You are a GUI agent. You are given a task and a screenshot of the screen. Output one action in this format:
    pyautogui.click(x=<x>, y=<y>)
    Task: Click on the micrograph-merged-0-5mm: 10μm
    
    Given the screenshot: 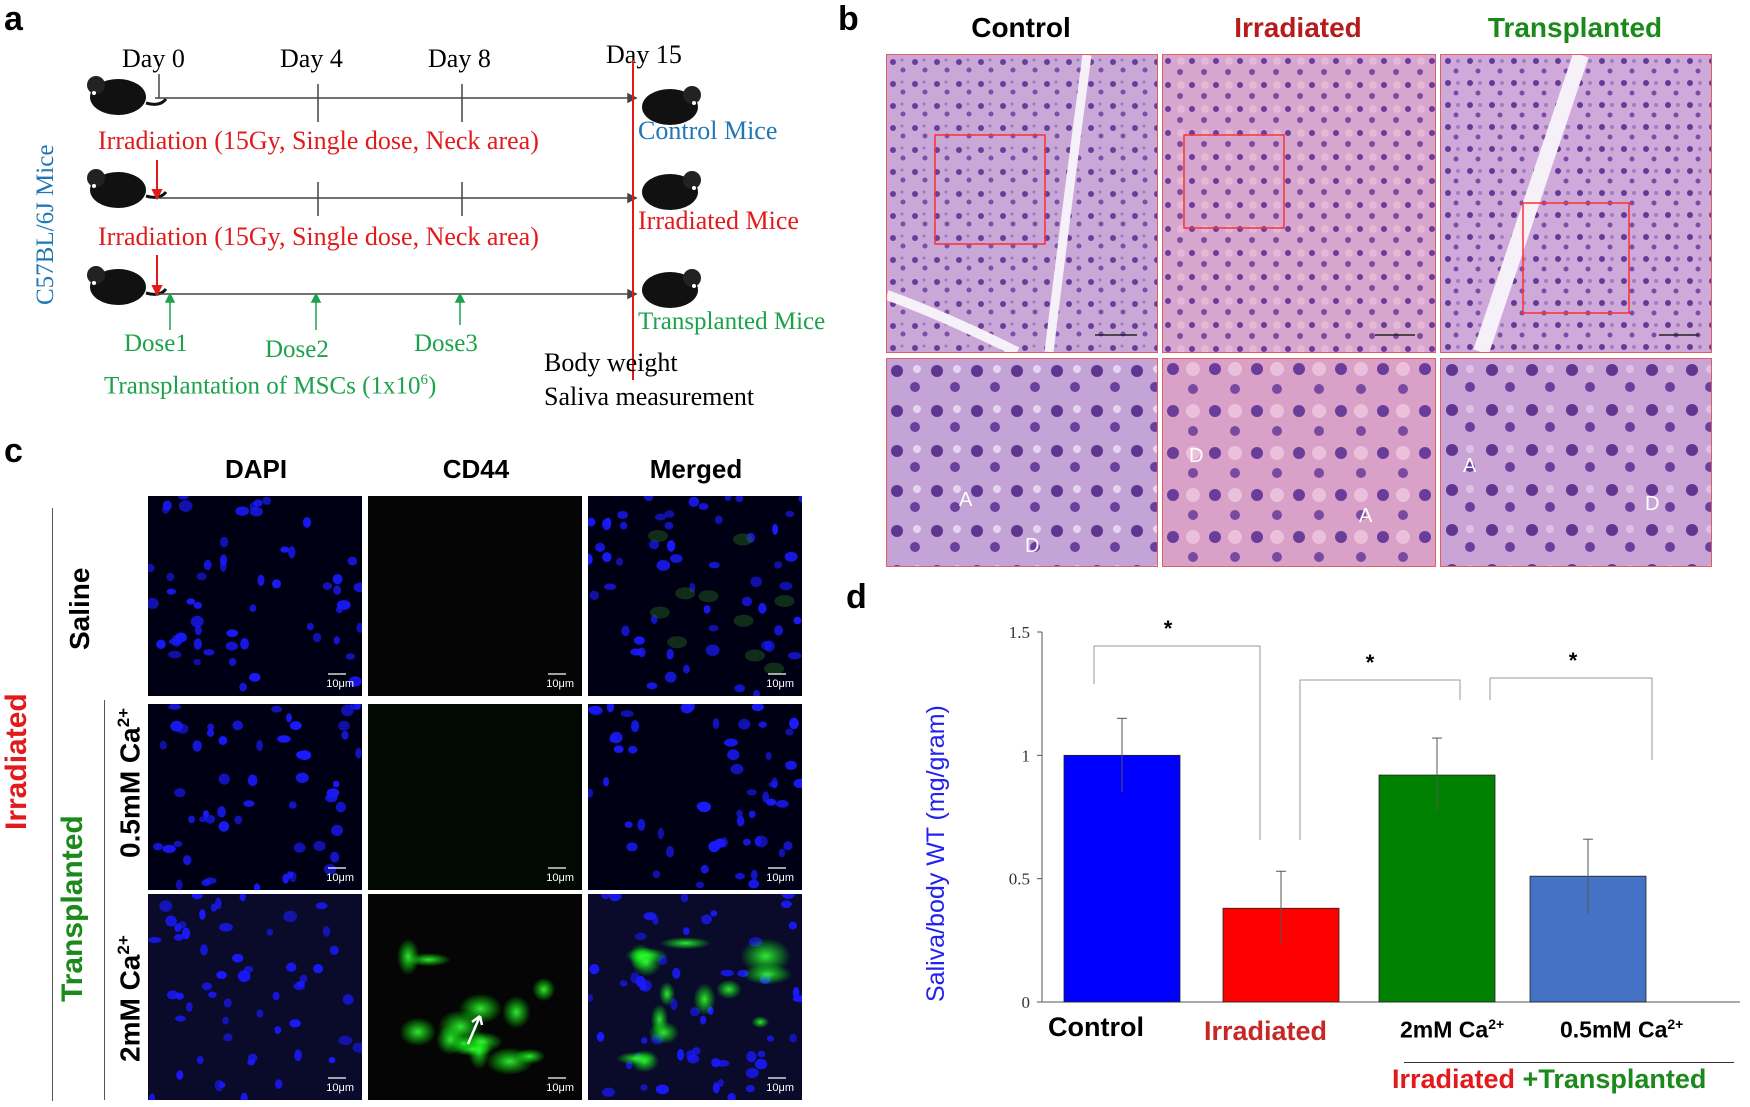 What is the action you would take?
    pyautogui.click(x=695, y=797)
    